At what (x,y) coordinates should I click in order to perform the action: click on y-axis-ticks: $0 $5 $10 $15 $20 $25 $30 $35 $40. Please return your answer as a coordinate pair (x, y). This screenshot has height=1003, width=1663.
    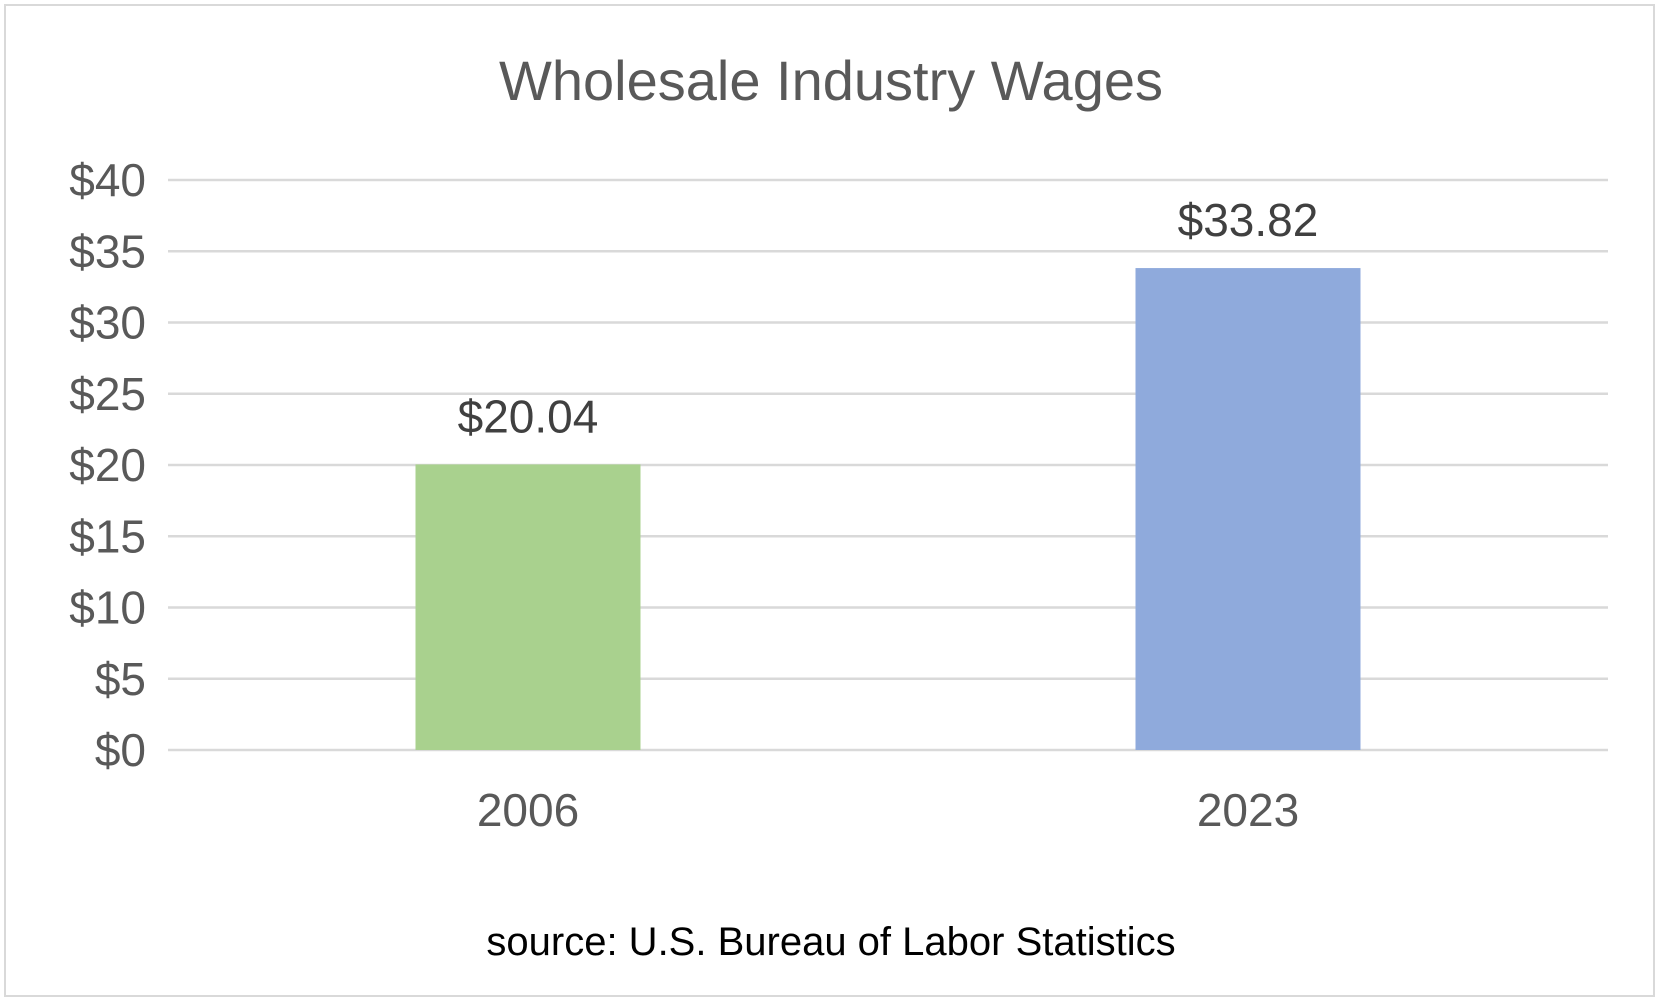
    Looking at the image, I should click on (107, 465).